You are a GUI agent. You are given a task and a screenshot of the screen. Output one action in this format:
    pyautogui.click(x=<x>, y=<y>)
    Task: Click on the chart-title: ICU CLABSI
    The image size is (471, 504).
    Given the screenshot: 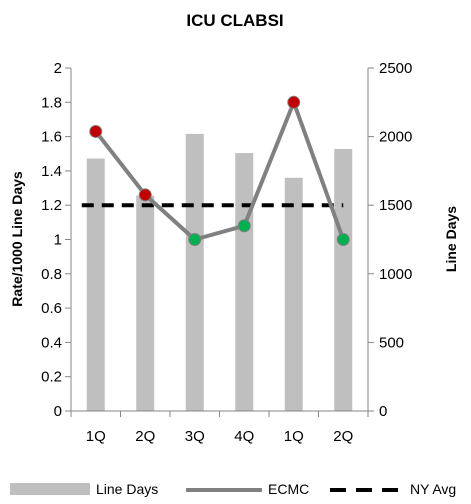 What is the action you would take?
    pyautogui.click(x=234, y=20)
    